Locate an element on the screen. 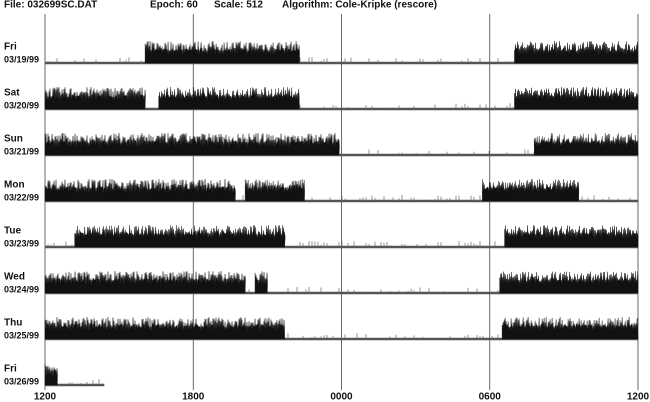  date-label: 03/23/99 is located at coordinates (21, 243).